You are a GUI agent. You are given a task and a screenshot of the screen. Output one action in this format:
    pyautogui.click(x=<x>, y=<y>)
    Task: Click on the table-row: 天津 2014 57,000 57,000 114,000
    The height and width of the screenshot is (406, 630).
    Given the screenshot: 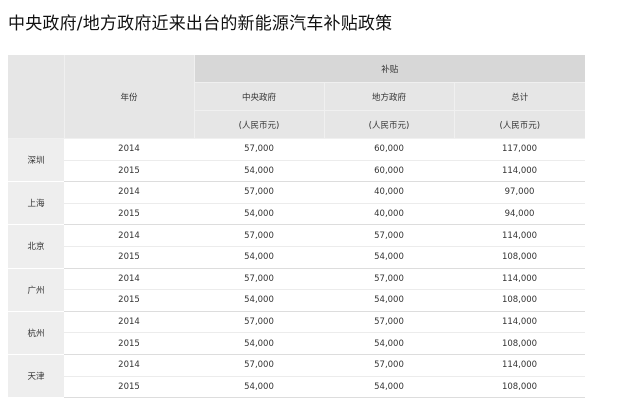 What is the action you would take?
    pyautogui.click(x=297, y=376)
    